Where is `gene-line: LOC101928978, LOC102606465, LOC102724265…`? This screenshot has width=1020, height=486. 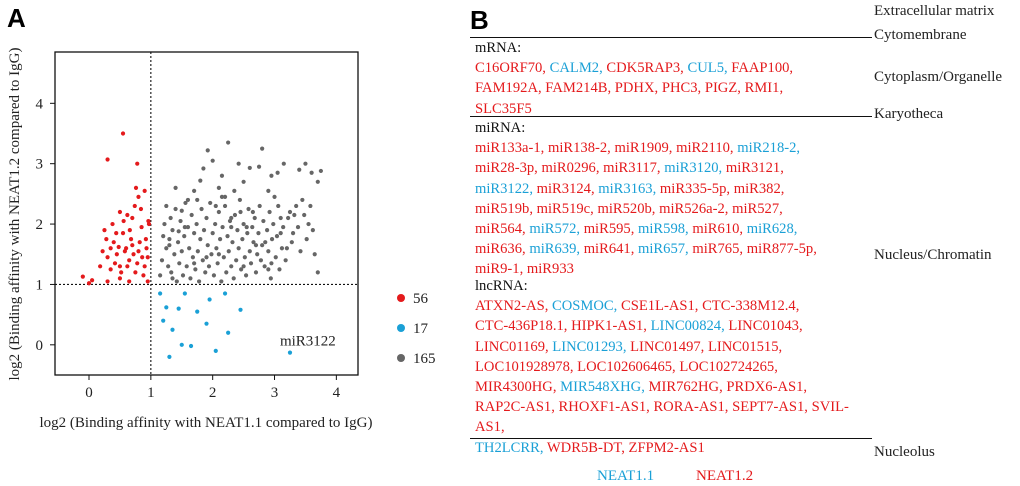
gene-line: LOC101928978, LOC102606465, LOC102724265… is located at coordinates (675, 367).